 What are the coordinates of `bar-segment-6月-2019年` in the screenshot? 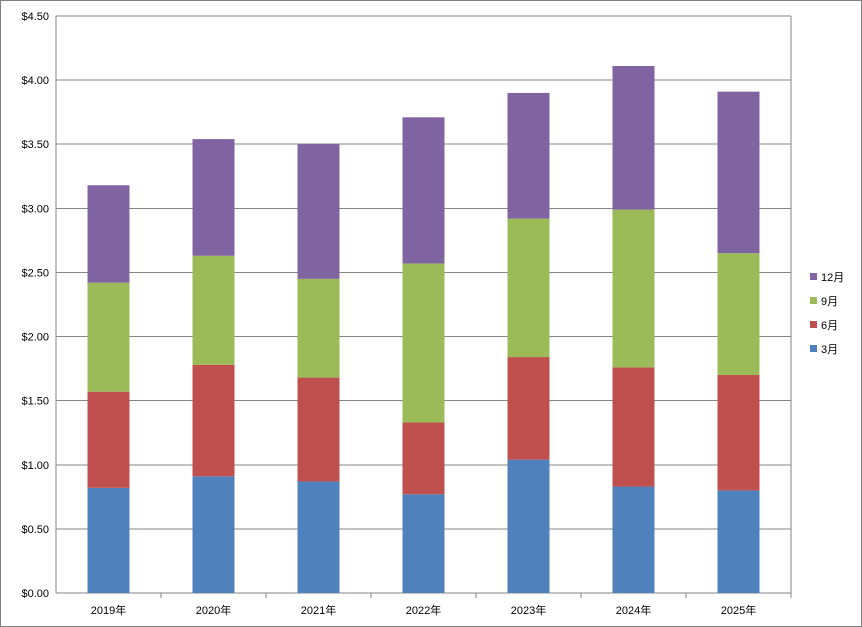 It's located at (108, 439).